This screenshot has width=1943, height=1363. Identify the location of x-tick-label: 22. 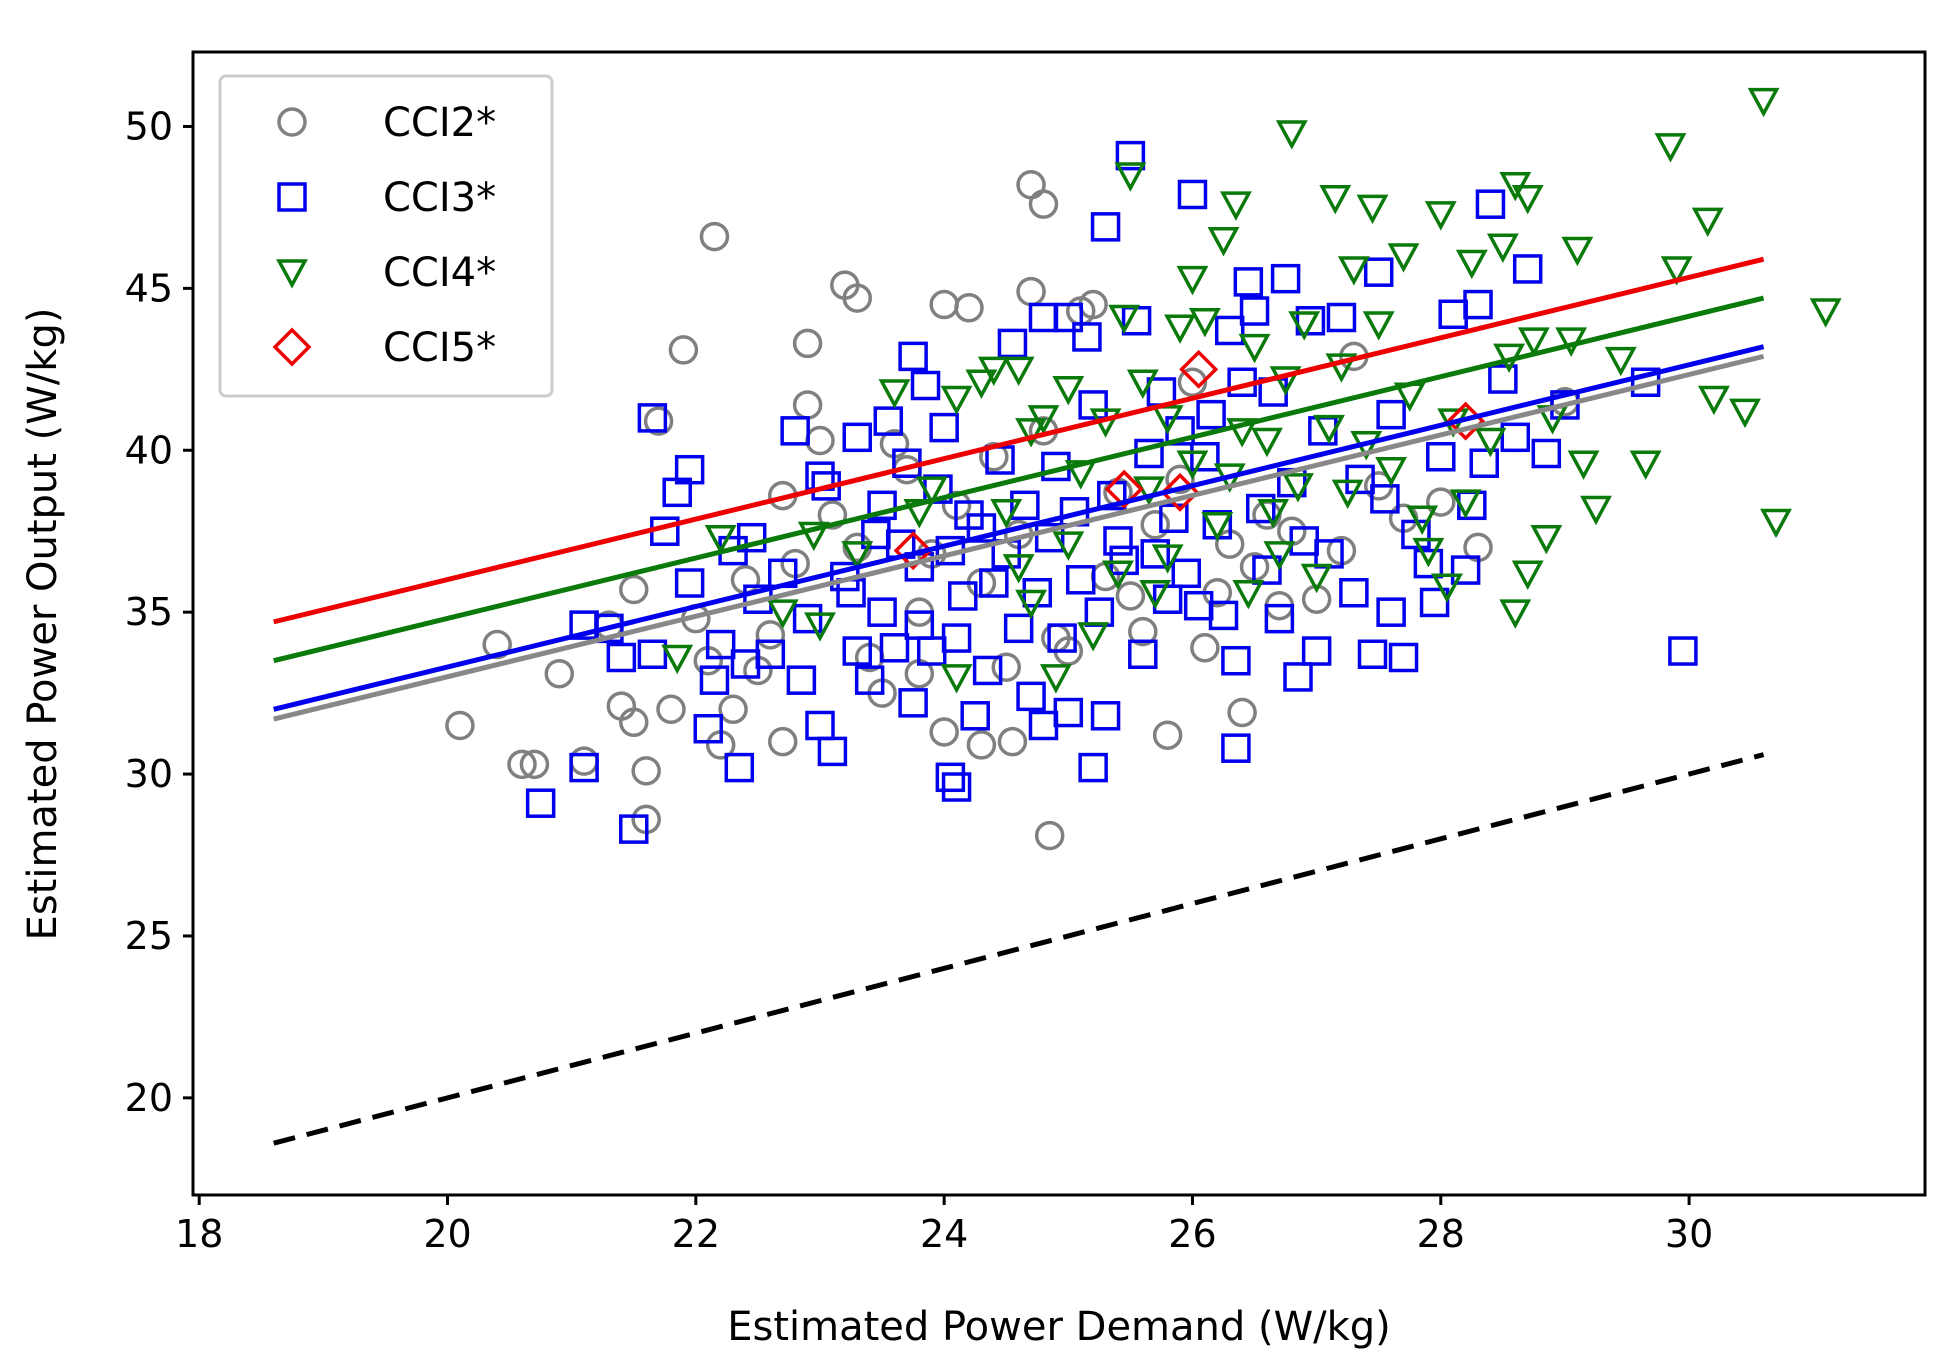
(696, 1234).